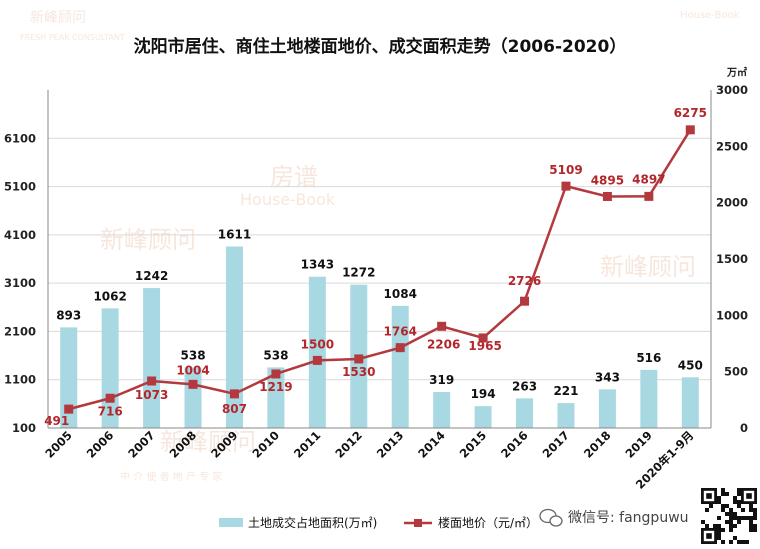 The height and width of the screenshot is (549, 760). What do you see at coordinates (20, 187) in the screenshot?
I see `left-tick-label: 5100` at bounding box center [20, 187].